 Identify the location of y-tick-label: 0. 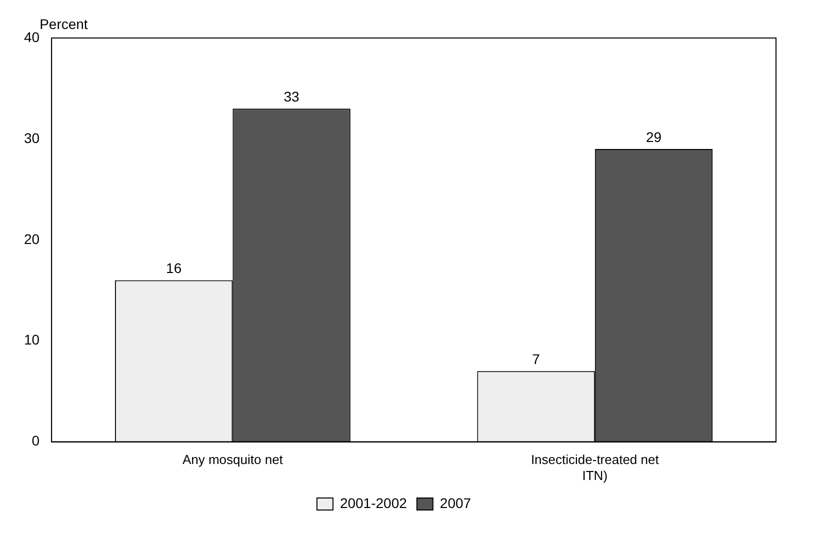
(36, 440).